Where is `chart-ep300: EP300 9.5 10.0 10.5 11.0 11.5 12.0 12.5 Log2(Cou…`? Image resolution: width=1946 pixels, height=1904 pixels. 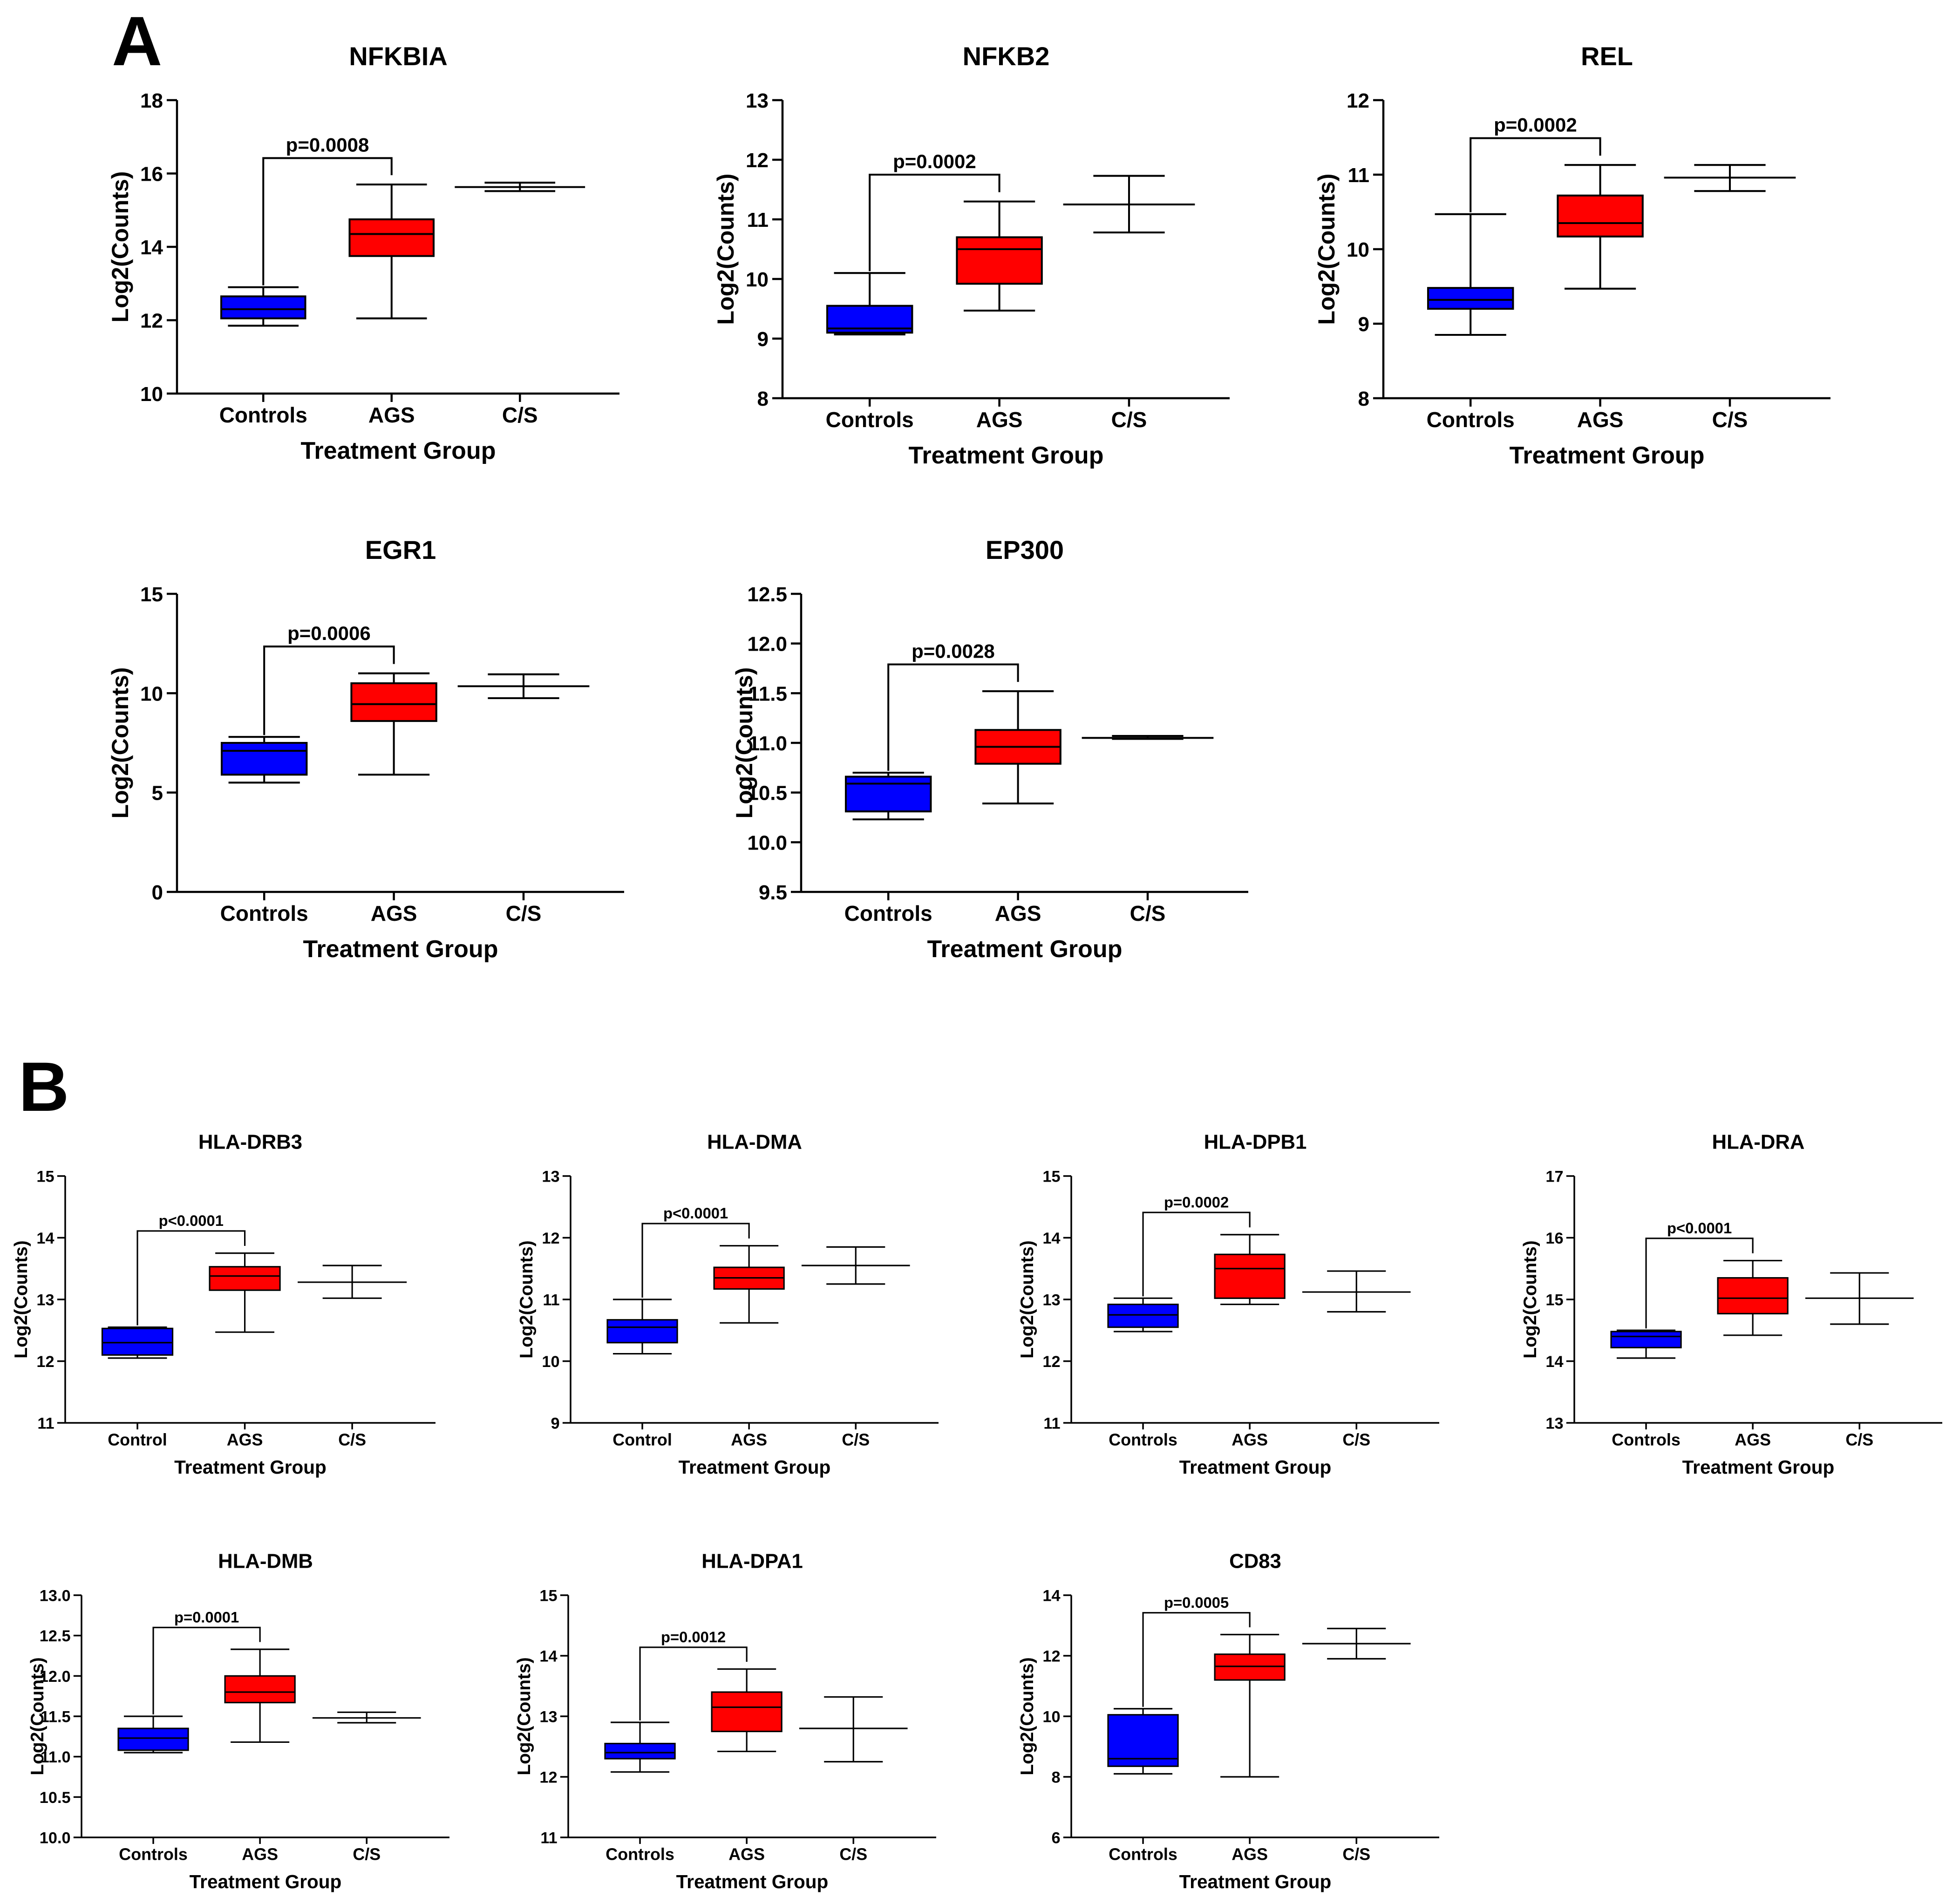 chart-ep300: EP300 9.5 10.0 10.5 11.0 11.5 12.0 12.5 Log2(Cou… is located at coordinates (990, 749).